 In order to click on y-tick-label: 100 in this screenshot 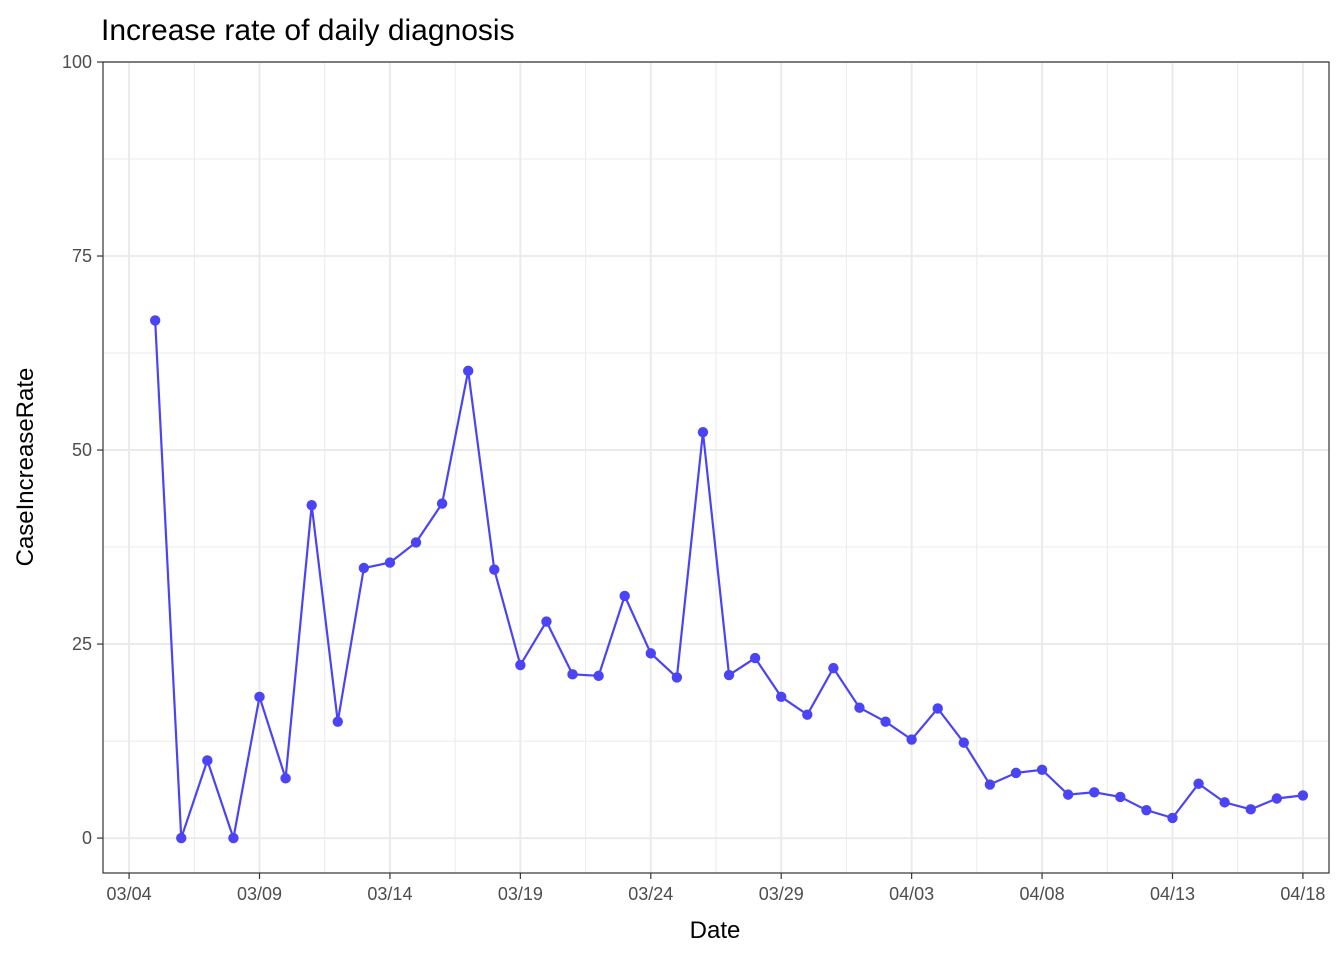, I will do `click(77, 62)`.